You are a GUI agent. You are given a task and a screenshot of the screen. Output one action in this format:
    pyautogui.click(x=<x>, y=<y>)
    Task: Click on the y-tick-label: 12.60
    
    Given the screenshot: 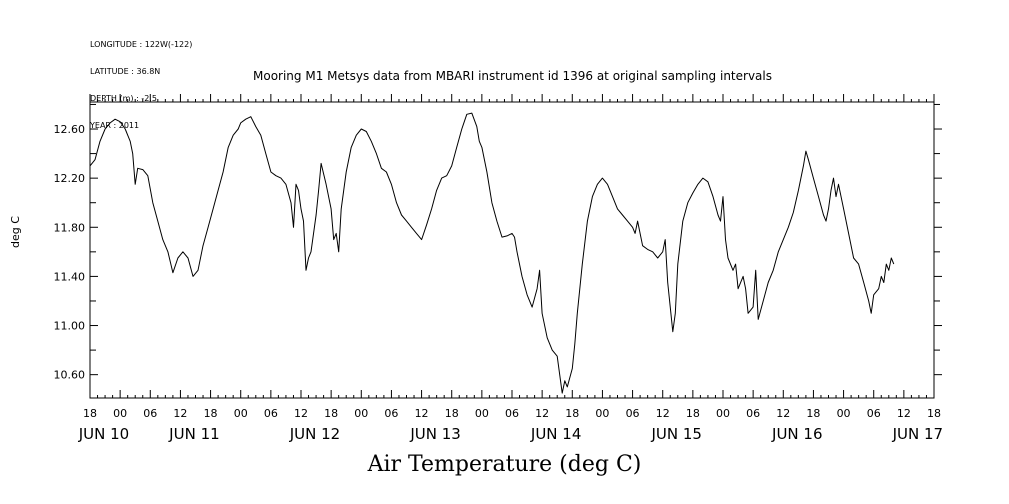 What is the action you would take?
    pyautogui.click(x=70, y=129)
    